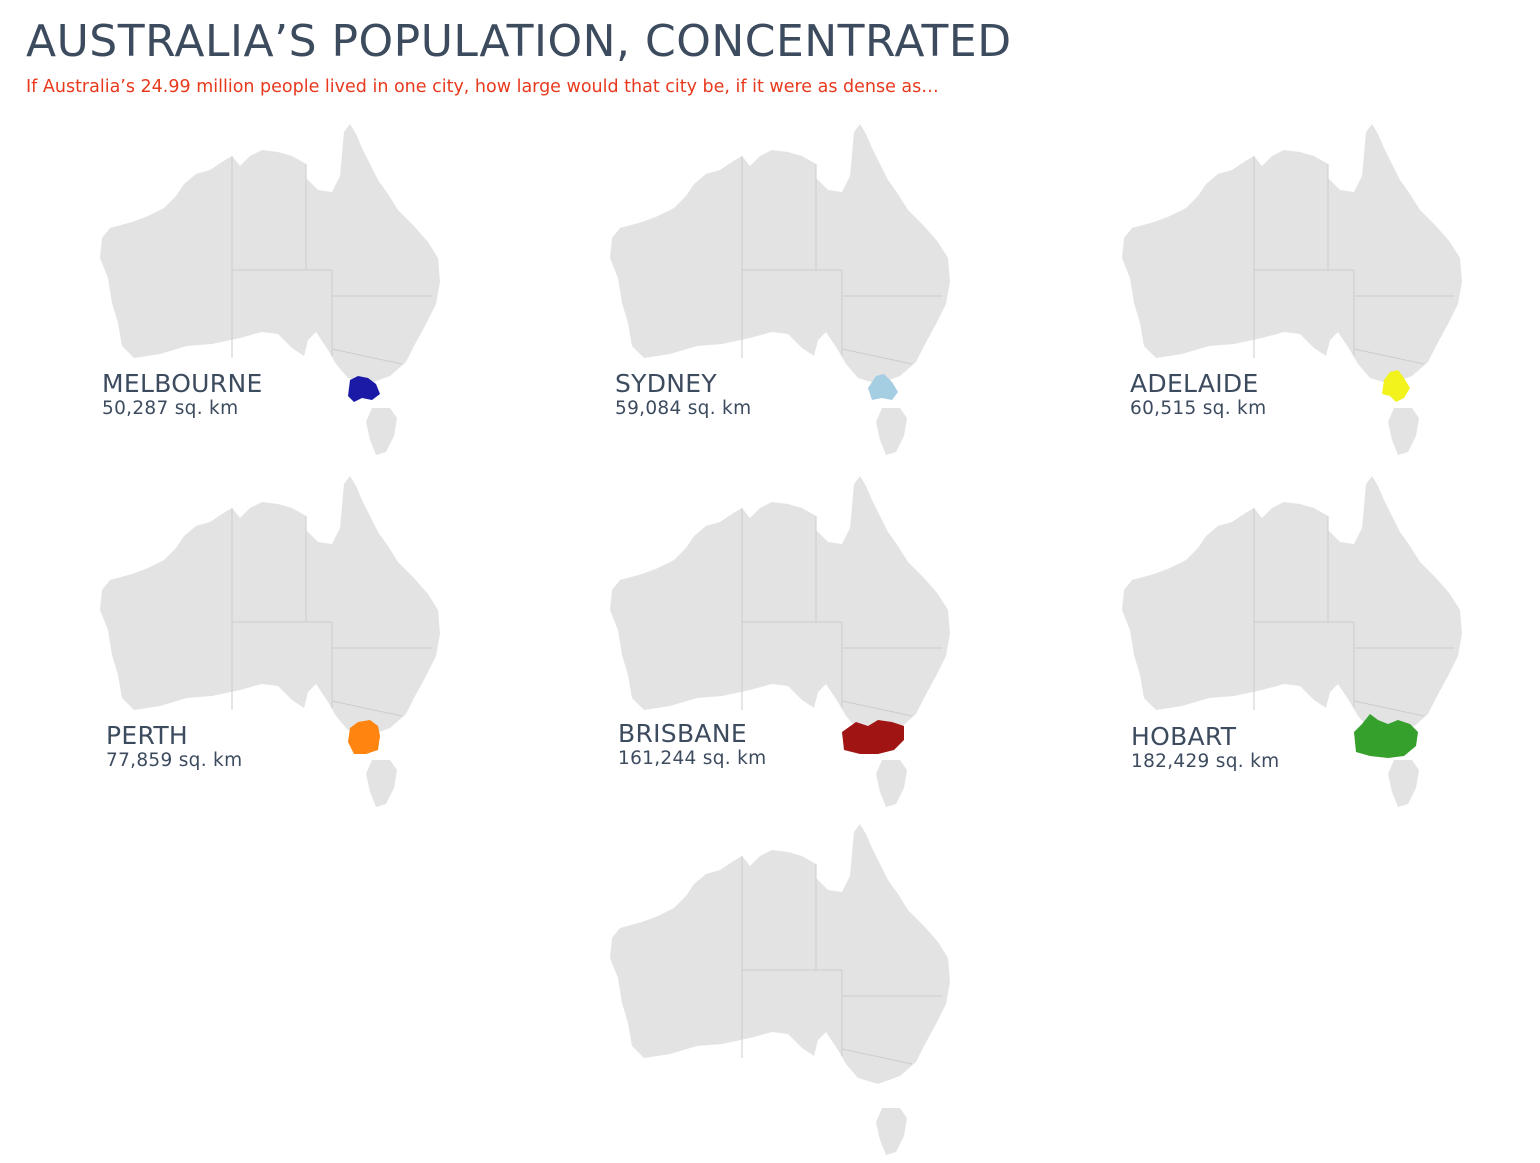  What do you see at coordinates (683, 408) in the screenshot?
I see `city-area: 59,084 sq. km` at bounding box center [683, 408].